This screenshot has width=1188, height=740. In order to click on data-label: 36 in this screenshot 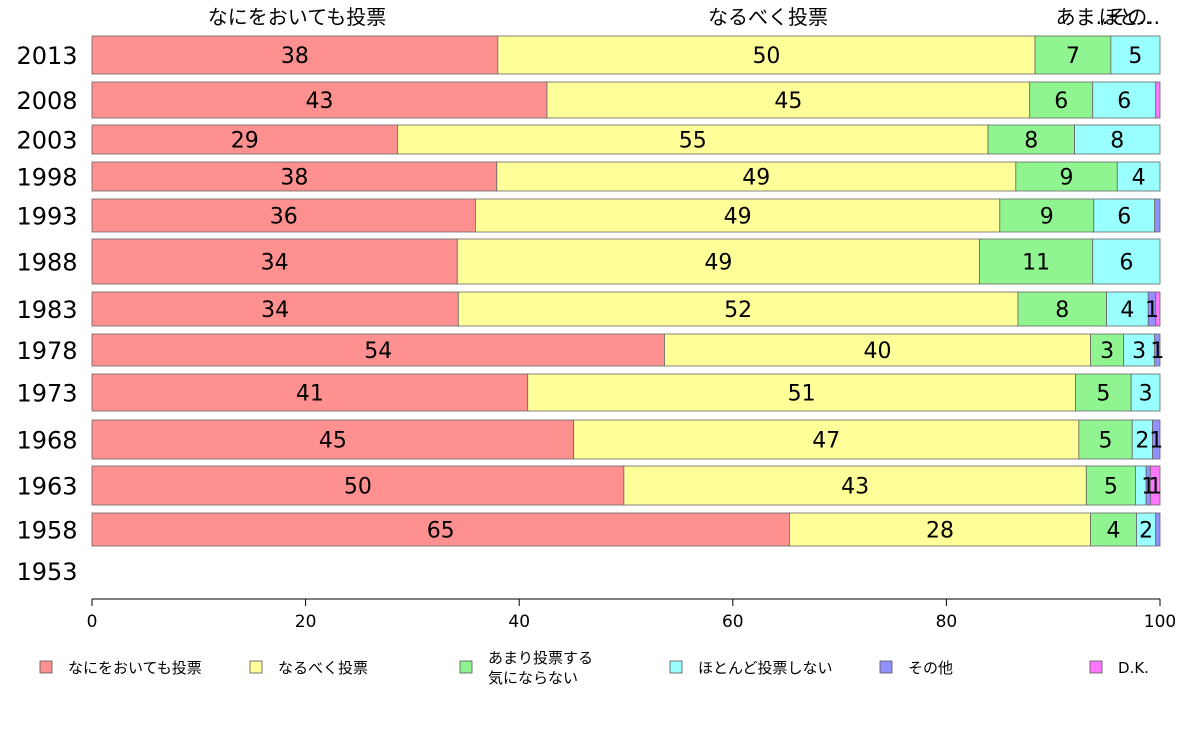, I will do `click(284, 217)`.